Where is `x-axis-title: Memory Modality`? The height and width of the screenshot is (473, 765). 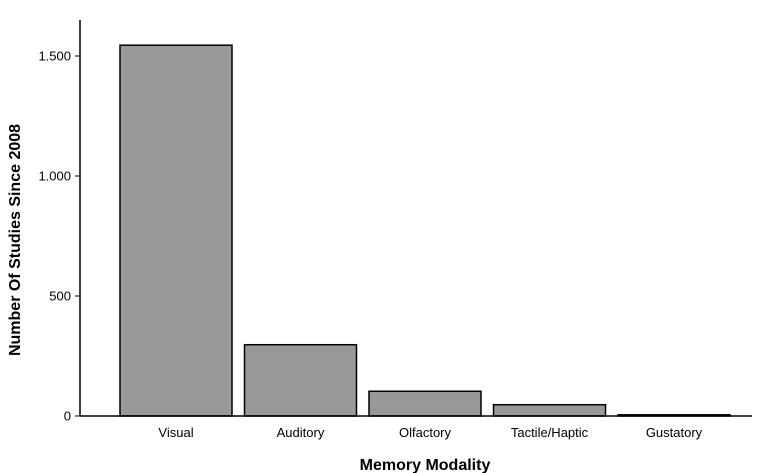
x-axis-title: Memory Modality is located at coordinates (425, 465).